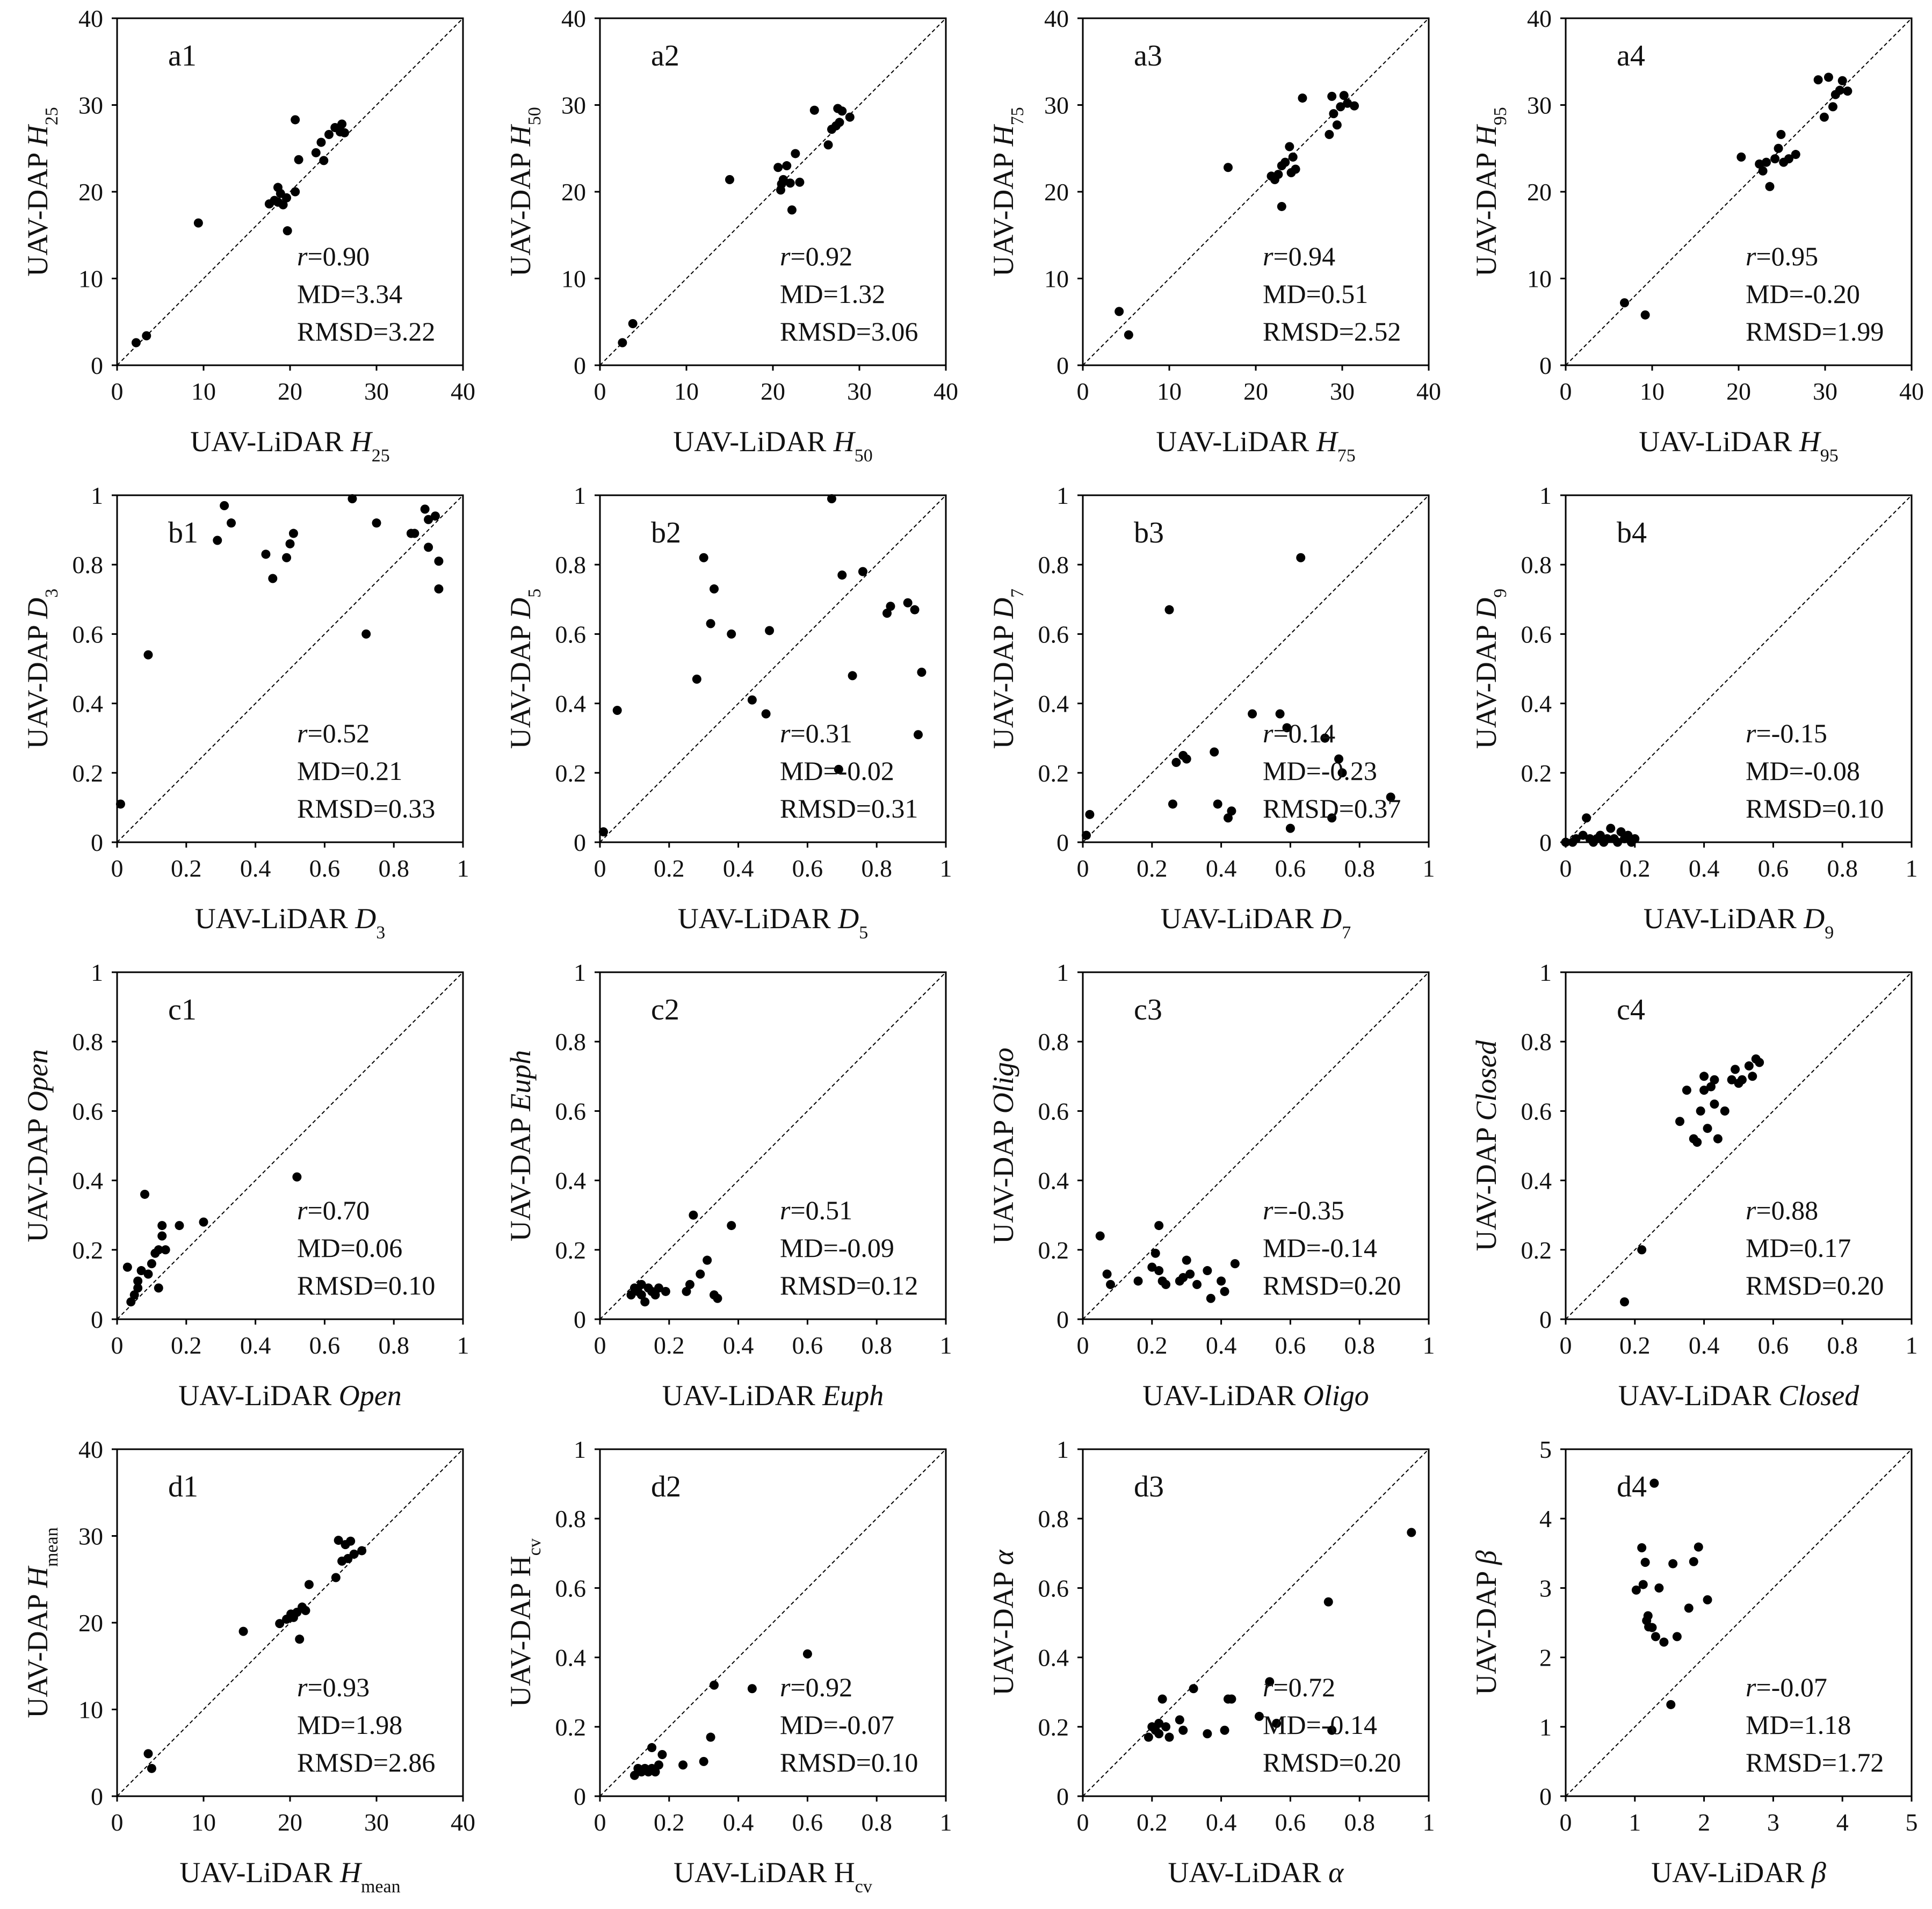 This screenshot has width=1932, height=1909. Describe the element at coordinates (1056, 106) in the screenshot. I see `y-tick-label: 30` at that location.